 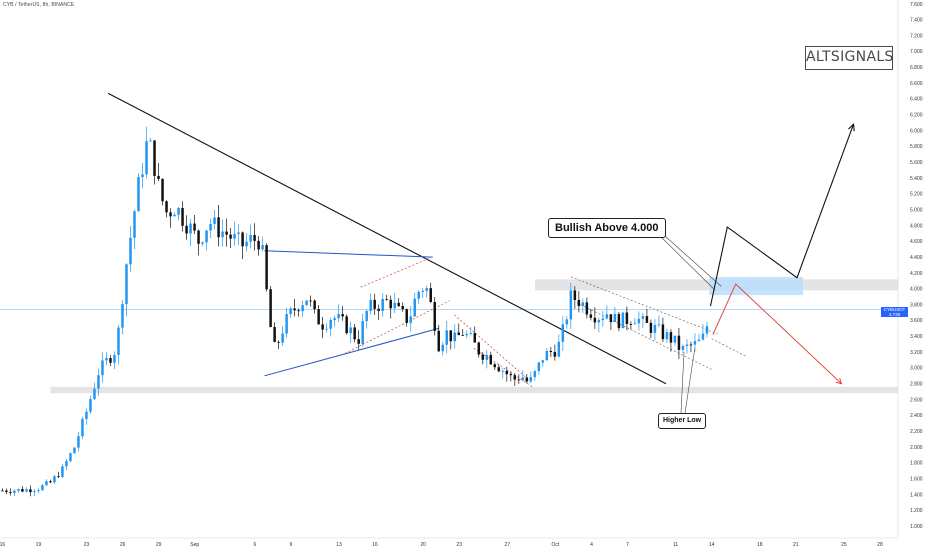 What do you see at coordinates (916, 36) in the screenshot?
I see `y-tick-label: 7.200` at bounding box center [916, 36].